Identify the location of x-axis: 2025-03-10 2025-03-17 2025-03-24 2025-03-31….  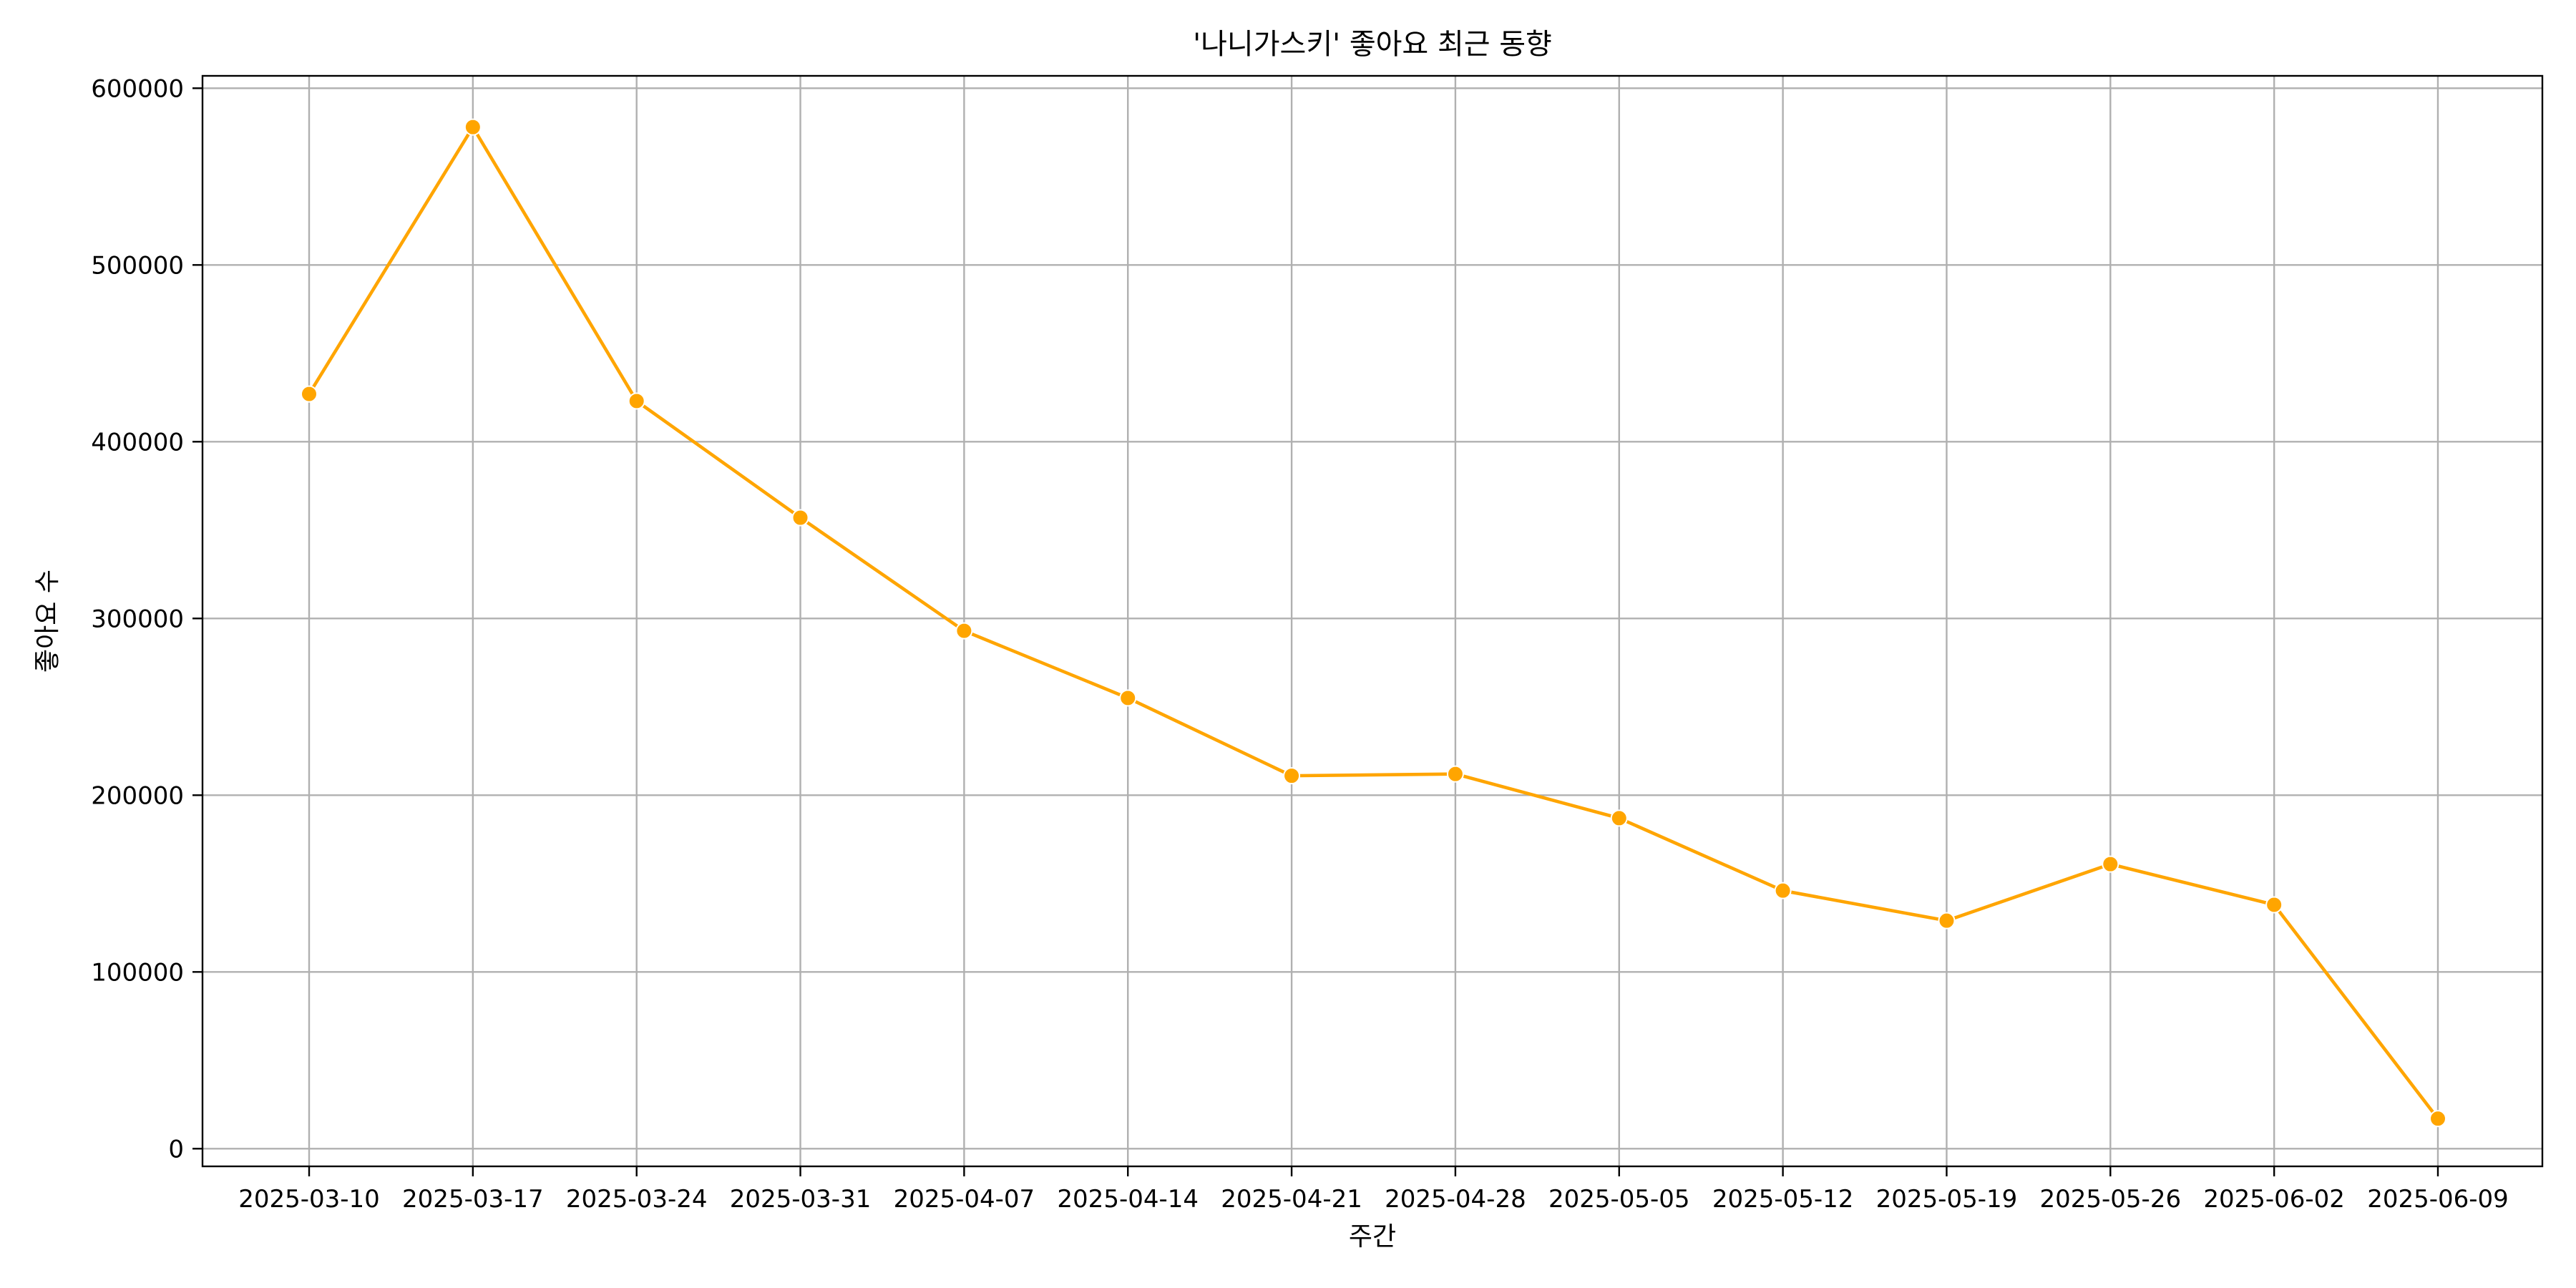
(1373, 1190).